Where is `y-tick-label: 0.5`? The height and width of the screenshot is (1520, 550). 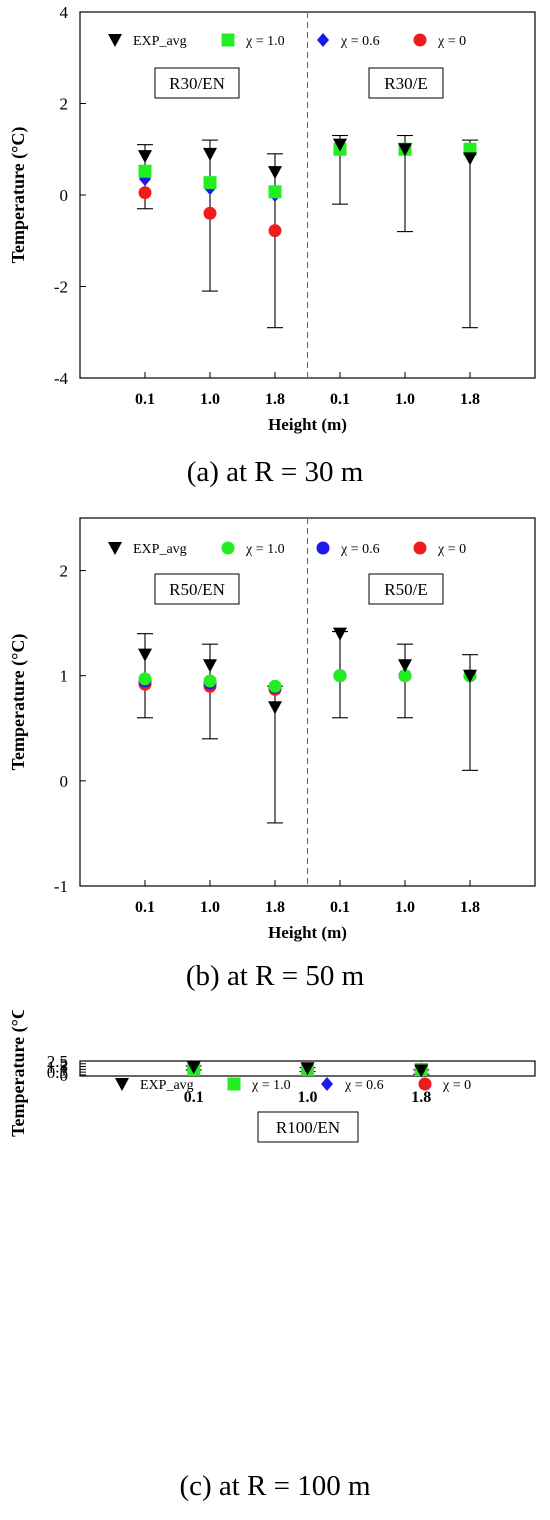
y-tick-label: 0.5 is located at coordinates (57, 1072).